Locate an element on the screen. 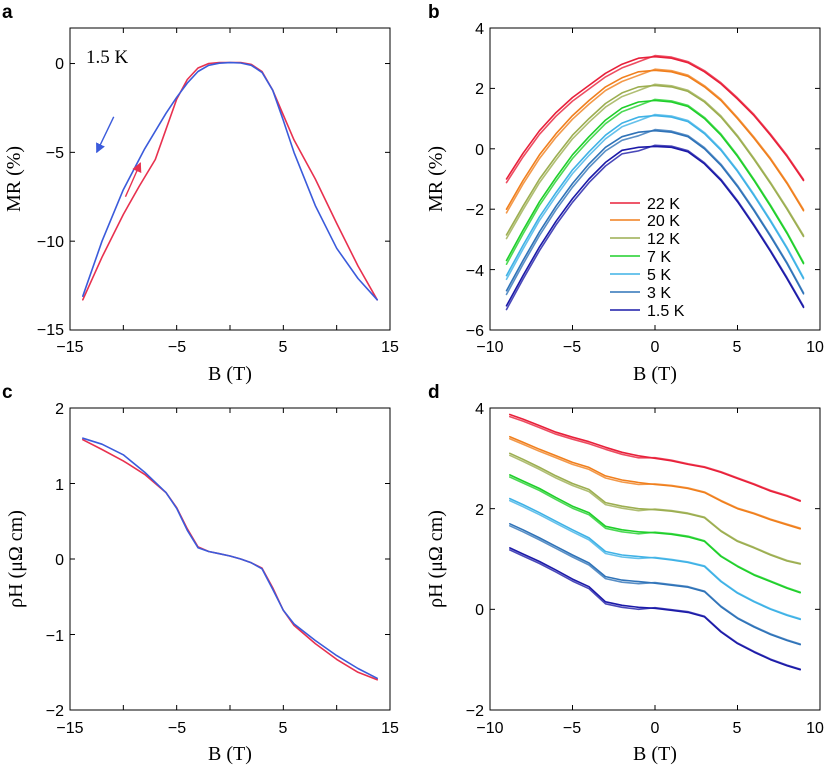  panel-letter-b: b is located at coordinates (434, 12).